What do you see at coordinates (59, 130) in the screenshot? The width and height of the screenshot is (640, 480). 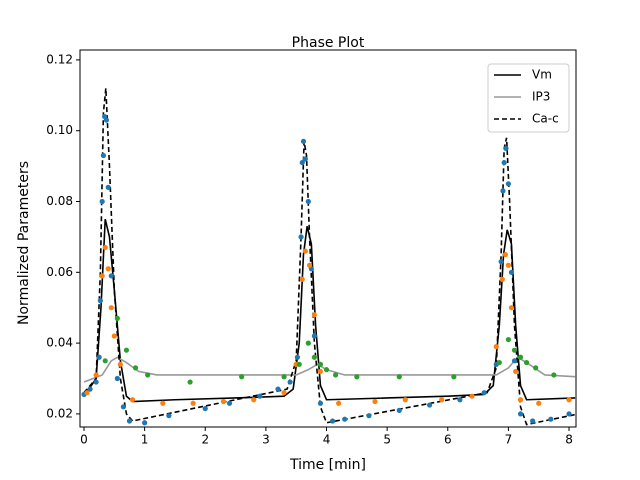 I see `y-tick-label: 0.10` at bounding box center [59, 130].